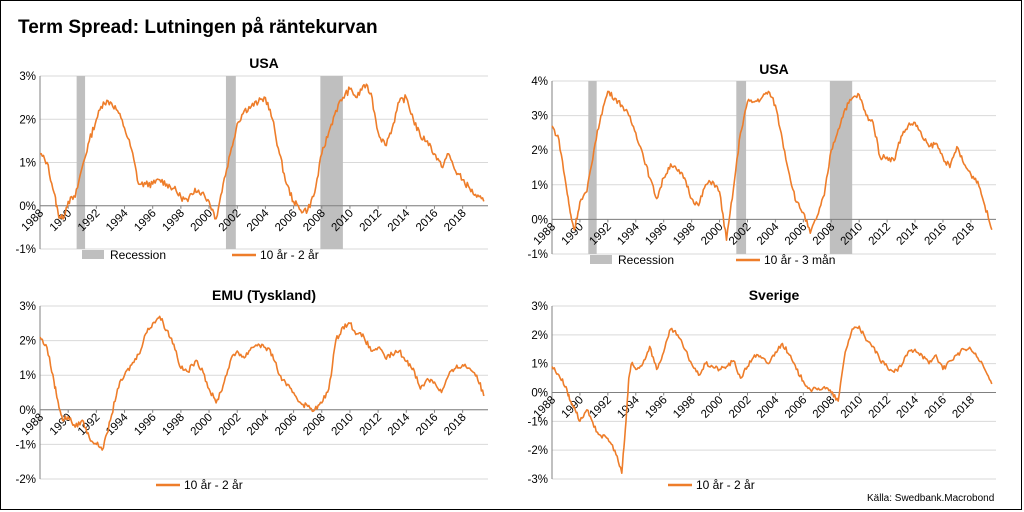 The width and height of the screenshot is (1024, 512). I want to click on x-tick-label: 1992, so click(600, 407).